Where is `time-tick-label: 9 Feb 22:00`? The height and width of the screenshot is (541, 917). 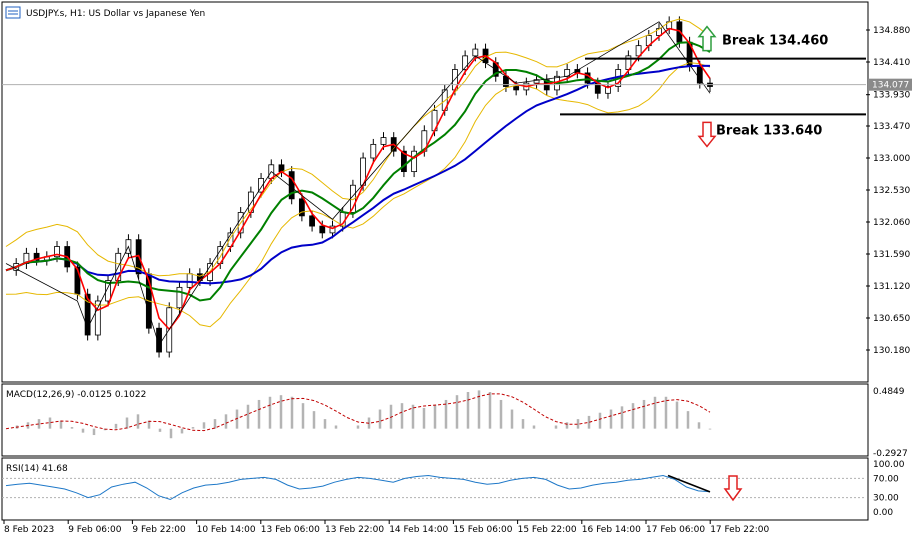 time-tick-label: 9 Feb 22:00 is located at coordinates (159, 530).